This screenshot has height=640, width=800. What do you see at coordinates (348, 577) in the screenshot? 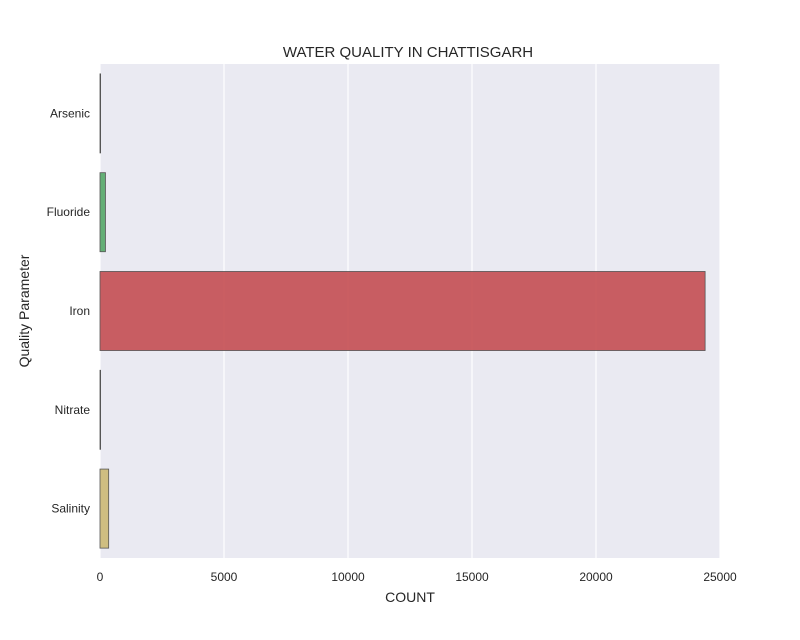
I see `x-tick-label: 10000` at bounding box center [348, 577].